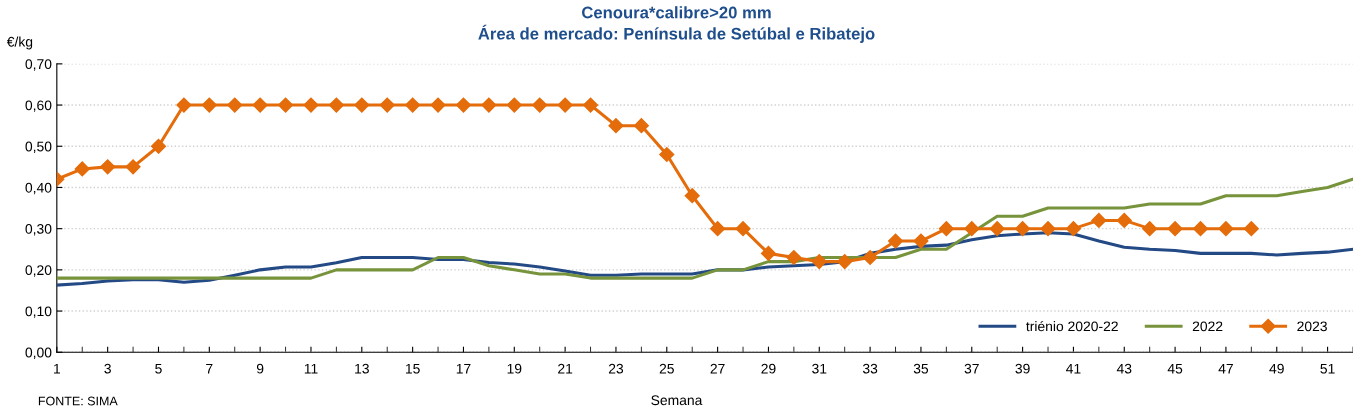 The height and width of the screenshot is (412, 1353). Describe the element at coordinates (1276, 368) in the screenshot. I see `x-tick-label: 49` at that location.